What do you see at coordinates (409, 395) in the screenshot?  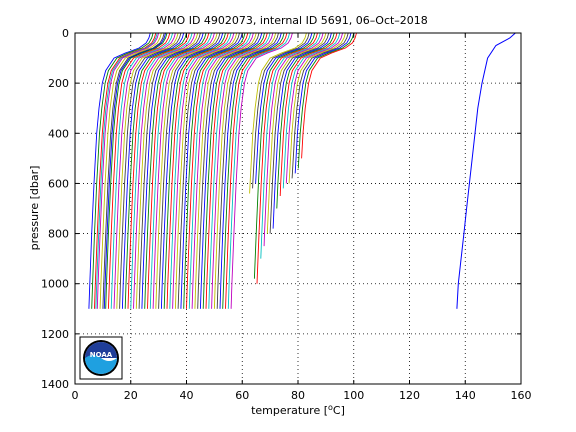 I see `x-tick-label: 120` at bounding box center [409, 395].